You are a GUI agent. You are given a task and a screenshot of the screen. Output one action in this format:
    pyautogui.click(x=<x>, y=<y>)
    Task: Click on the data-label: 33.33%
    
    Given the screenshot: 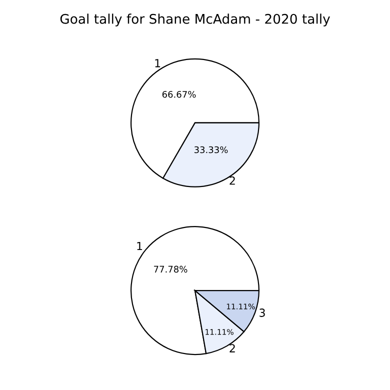 What is the action you would take?
    pyautogui.click(x=211, y=150)
    